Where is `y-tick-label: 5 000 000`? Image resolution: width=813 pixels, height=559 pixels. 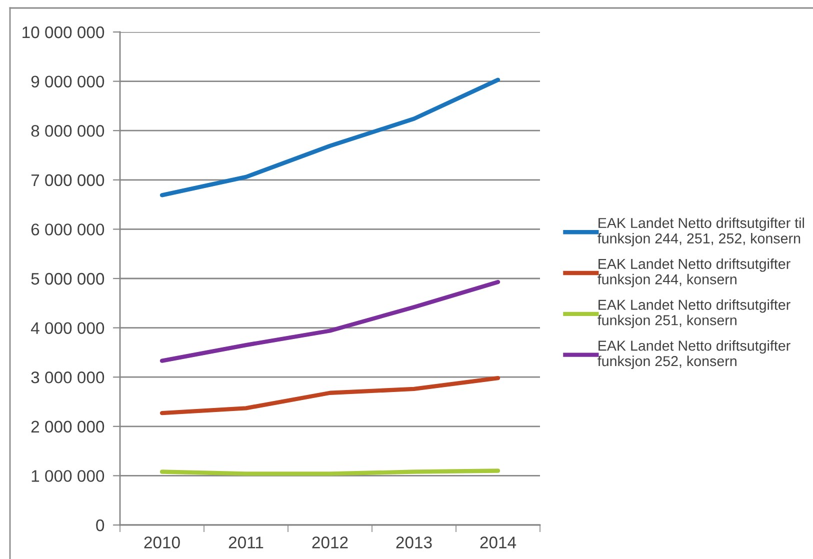 y-tick-label: 5 000 000 is located at coordinates (67, 278).